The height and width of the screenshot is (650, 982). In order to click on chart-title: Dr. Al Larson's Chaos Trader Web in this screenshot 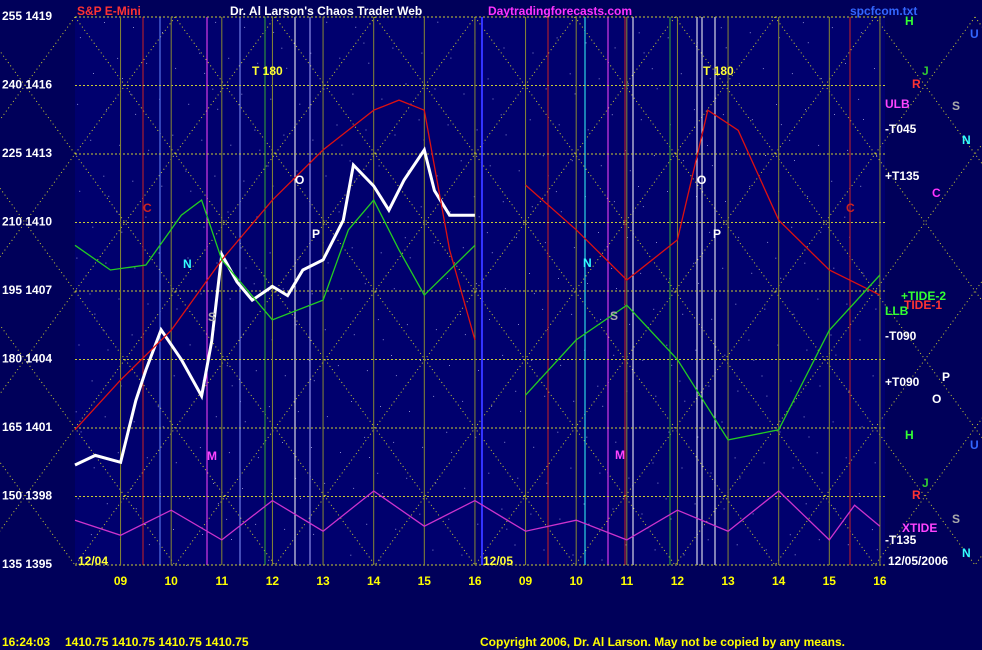, I will do `click(326, 11)`.